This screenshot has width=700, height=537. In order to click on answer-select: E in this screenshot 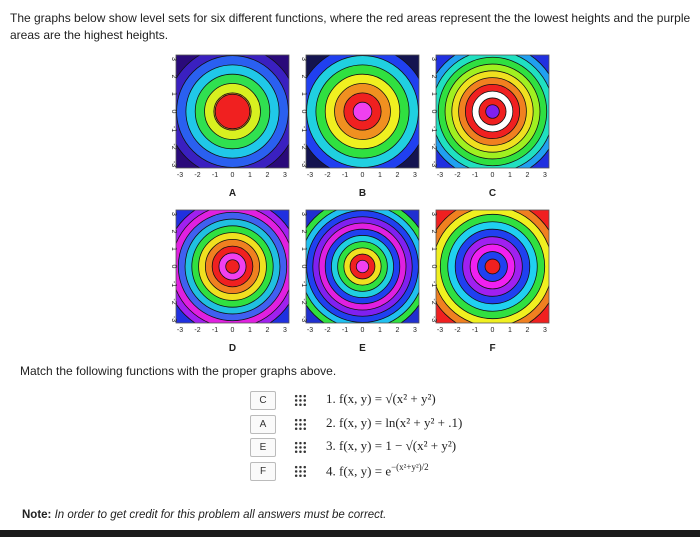, I will do `click(263, 447)`.